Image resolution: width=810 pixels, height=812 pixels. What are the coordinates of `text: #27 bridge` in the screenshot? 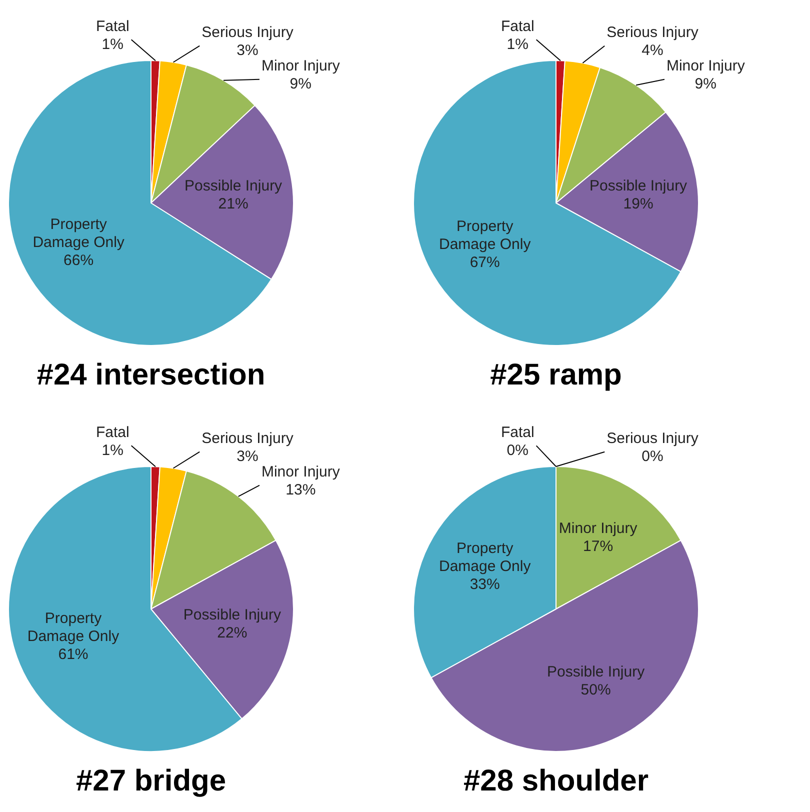 It's located at (151, 781).